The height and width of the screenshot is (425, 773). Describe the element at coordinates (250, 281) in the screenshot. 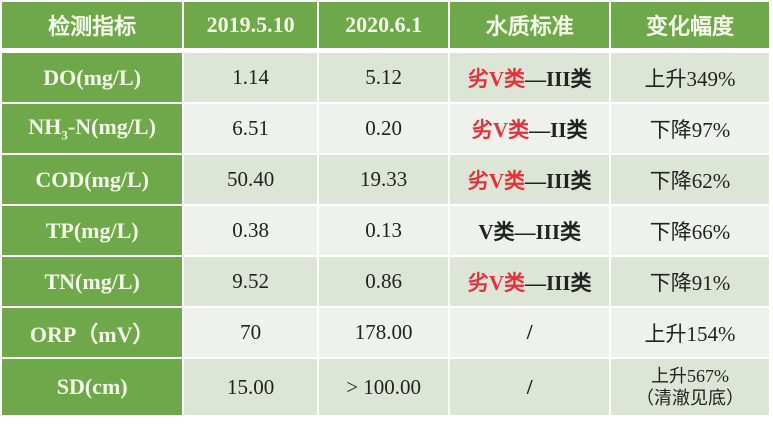

I see `value-2019: 9.52` at that location.